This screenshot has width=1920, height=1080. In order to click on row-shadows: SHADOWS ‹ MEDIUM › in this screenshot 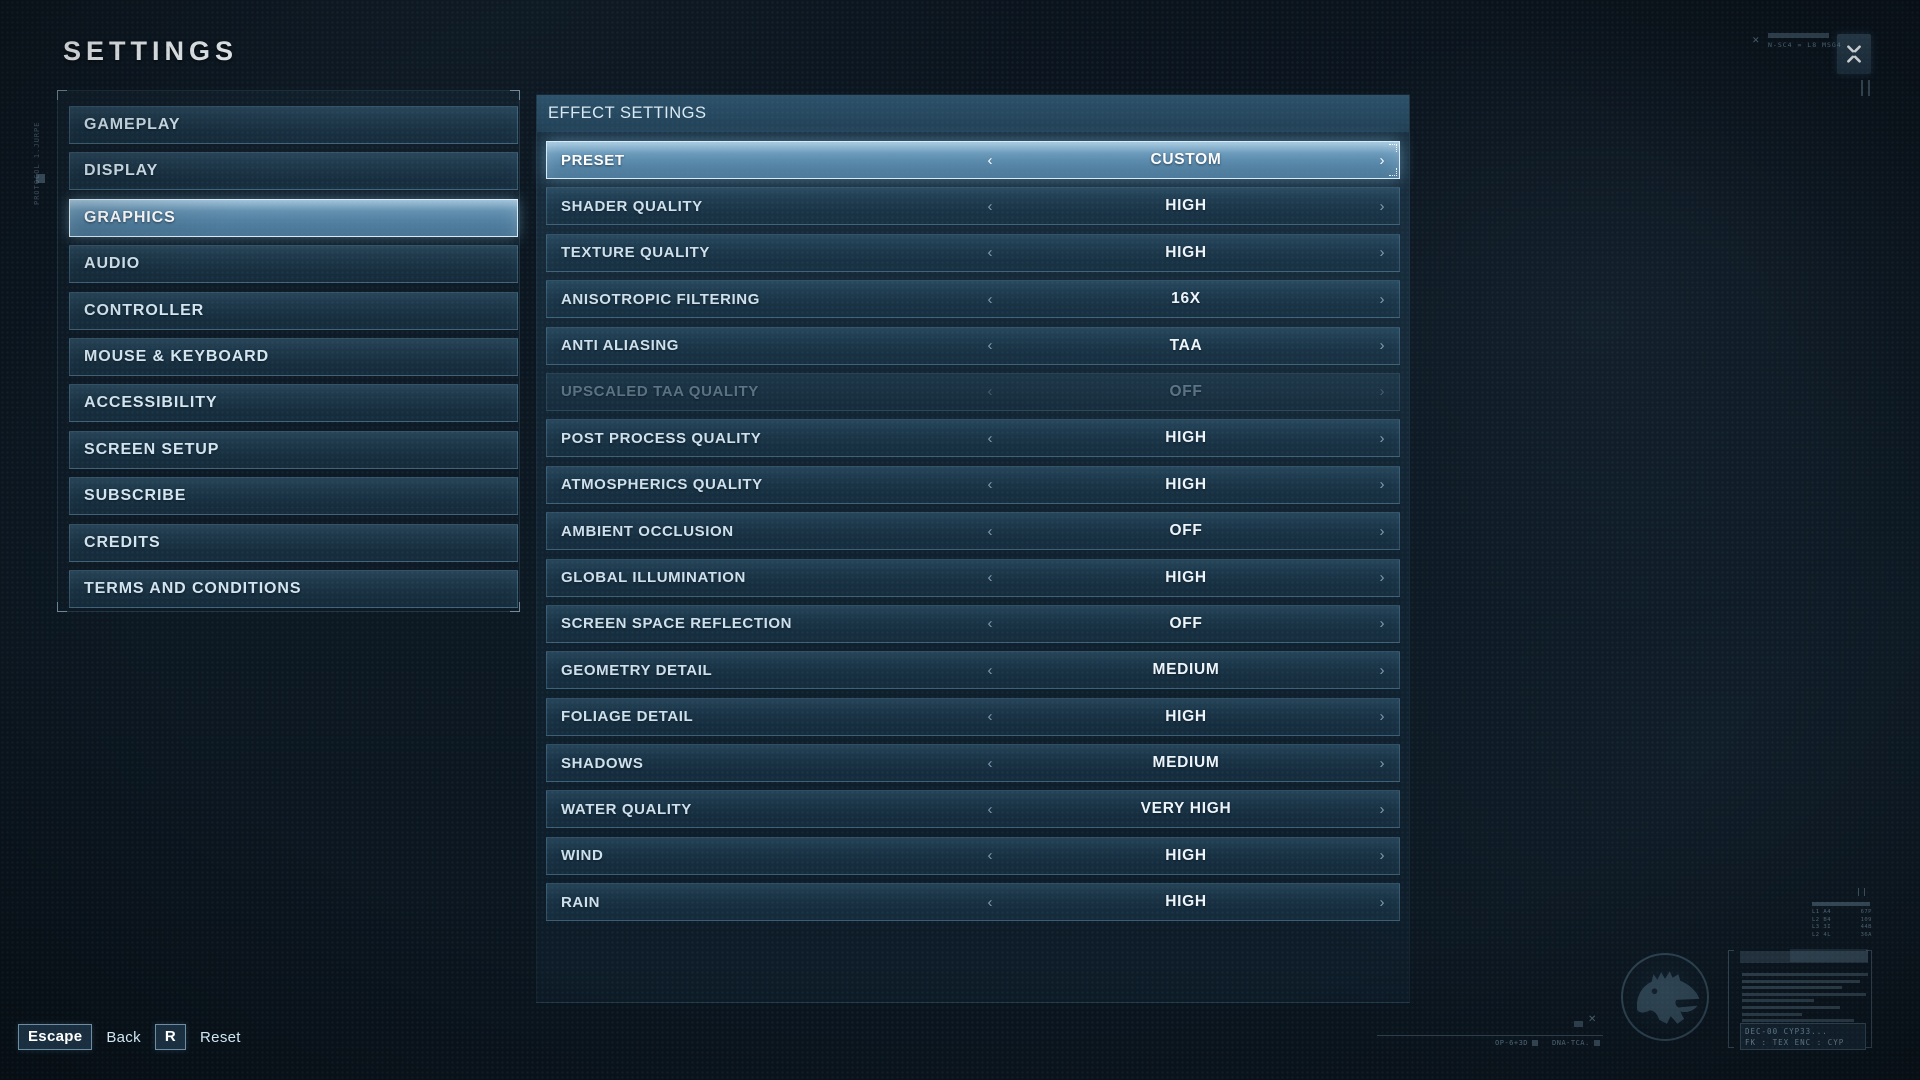, I will do `click(973, 763)`.